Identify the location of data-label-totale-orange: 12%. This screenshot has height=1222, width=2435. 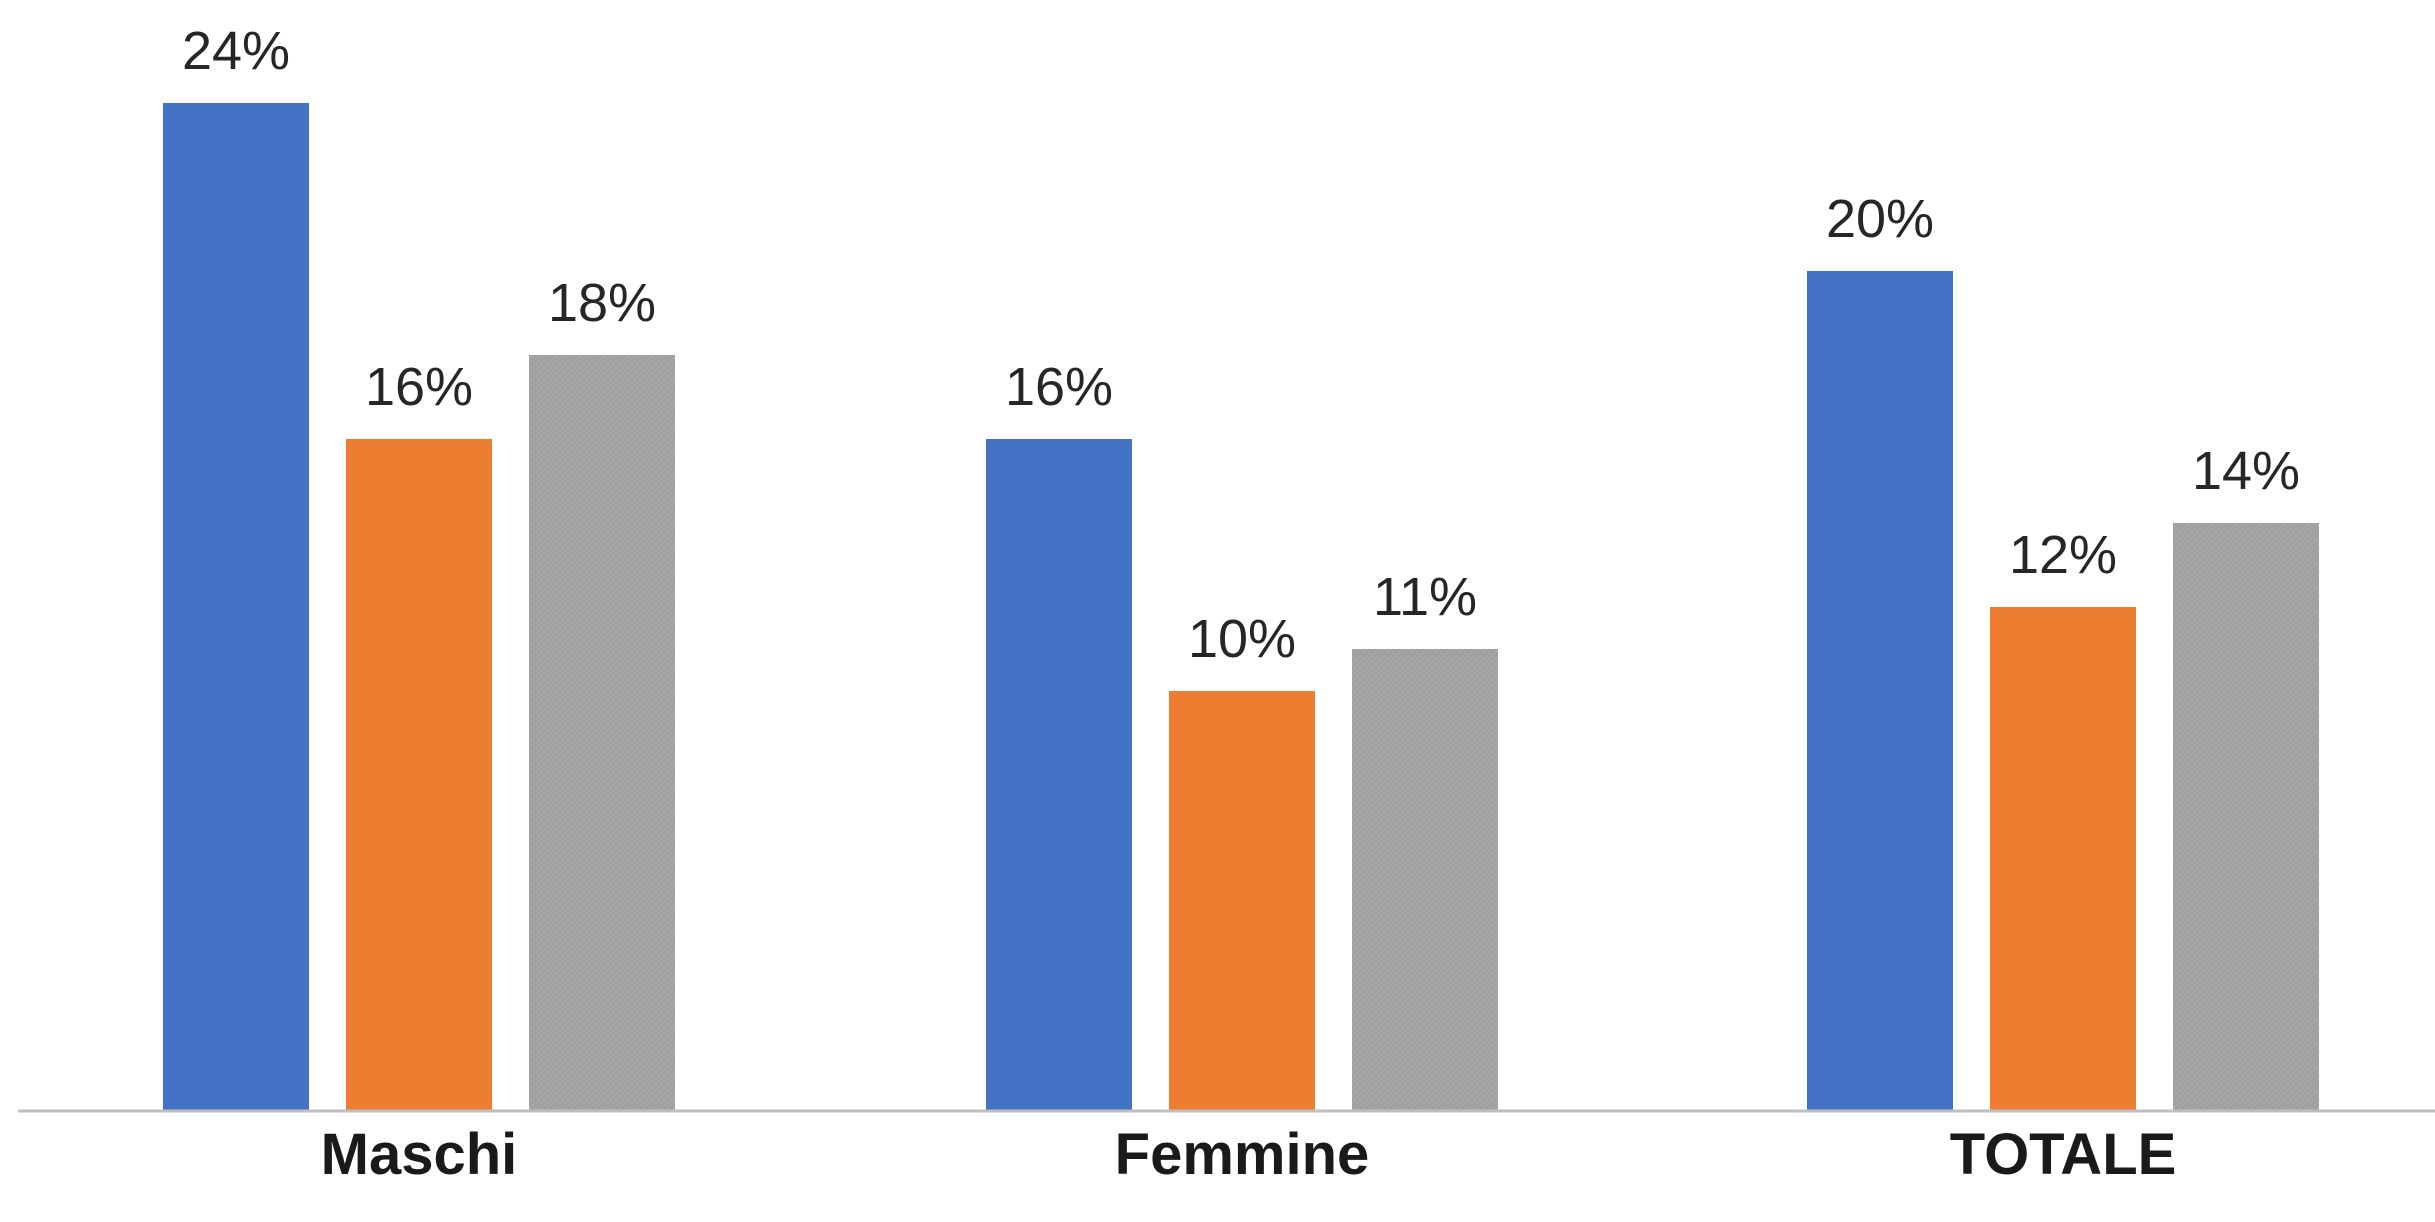
(2063, 555).